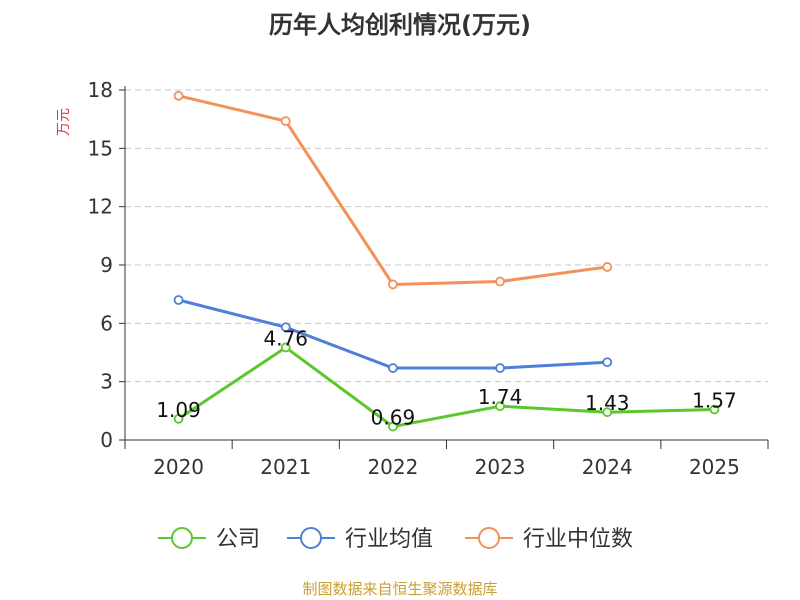  I want to click on data-label: 0.69, so click(393, 418).